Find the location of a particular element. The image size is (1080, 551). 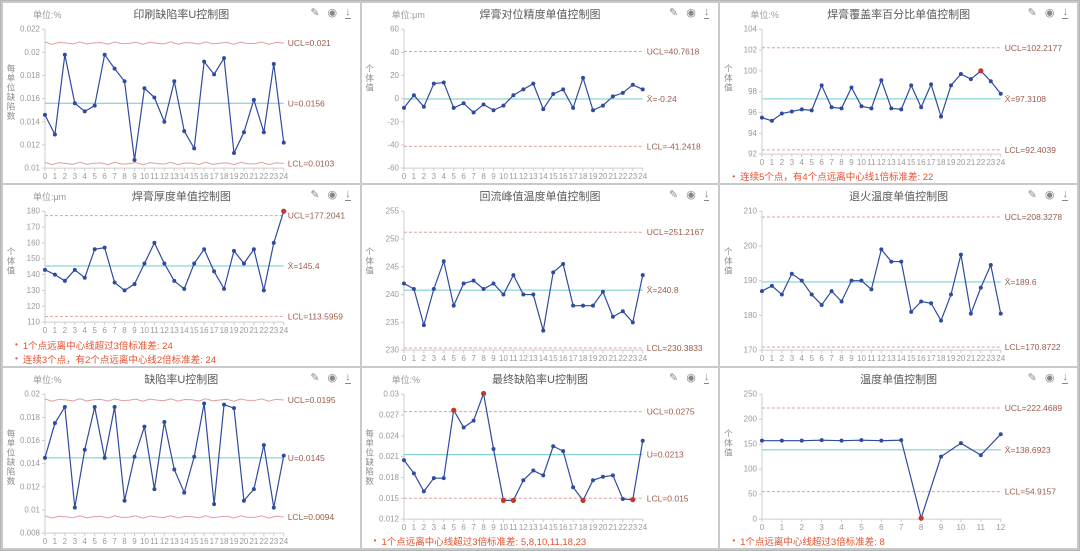

svg-text: 2 is located at coordinates (65, 330).